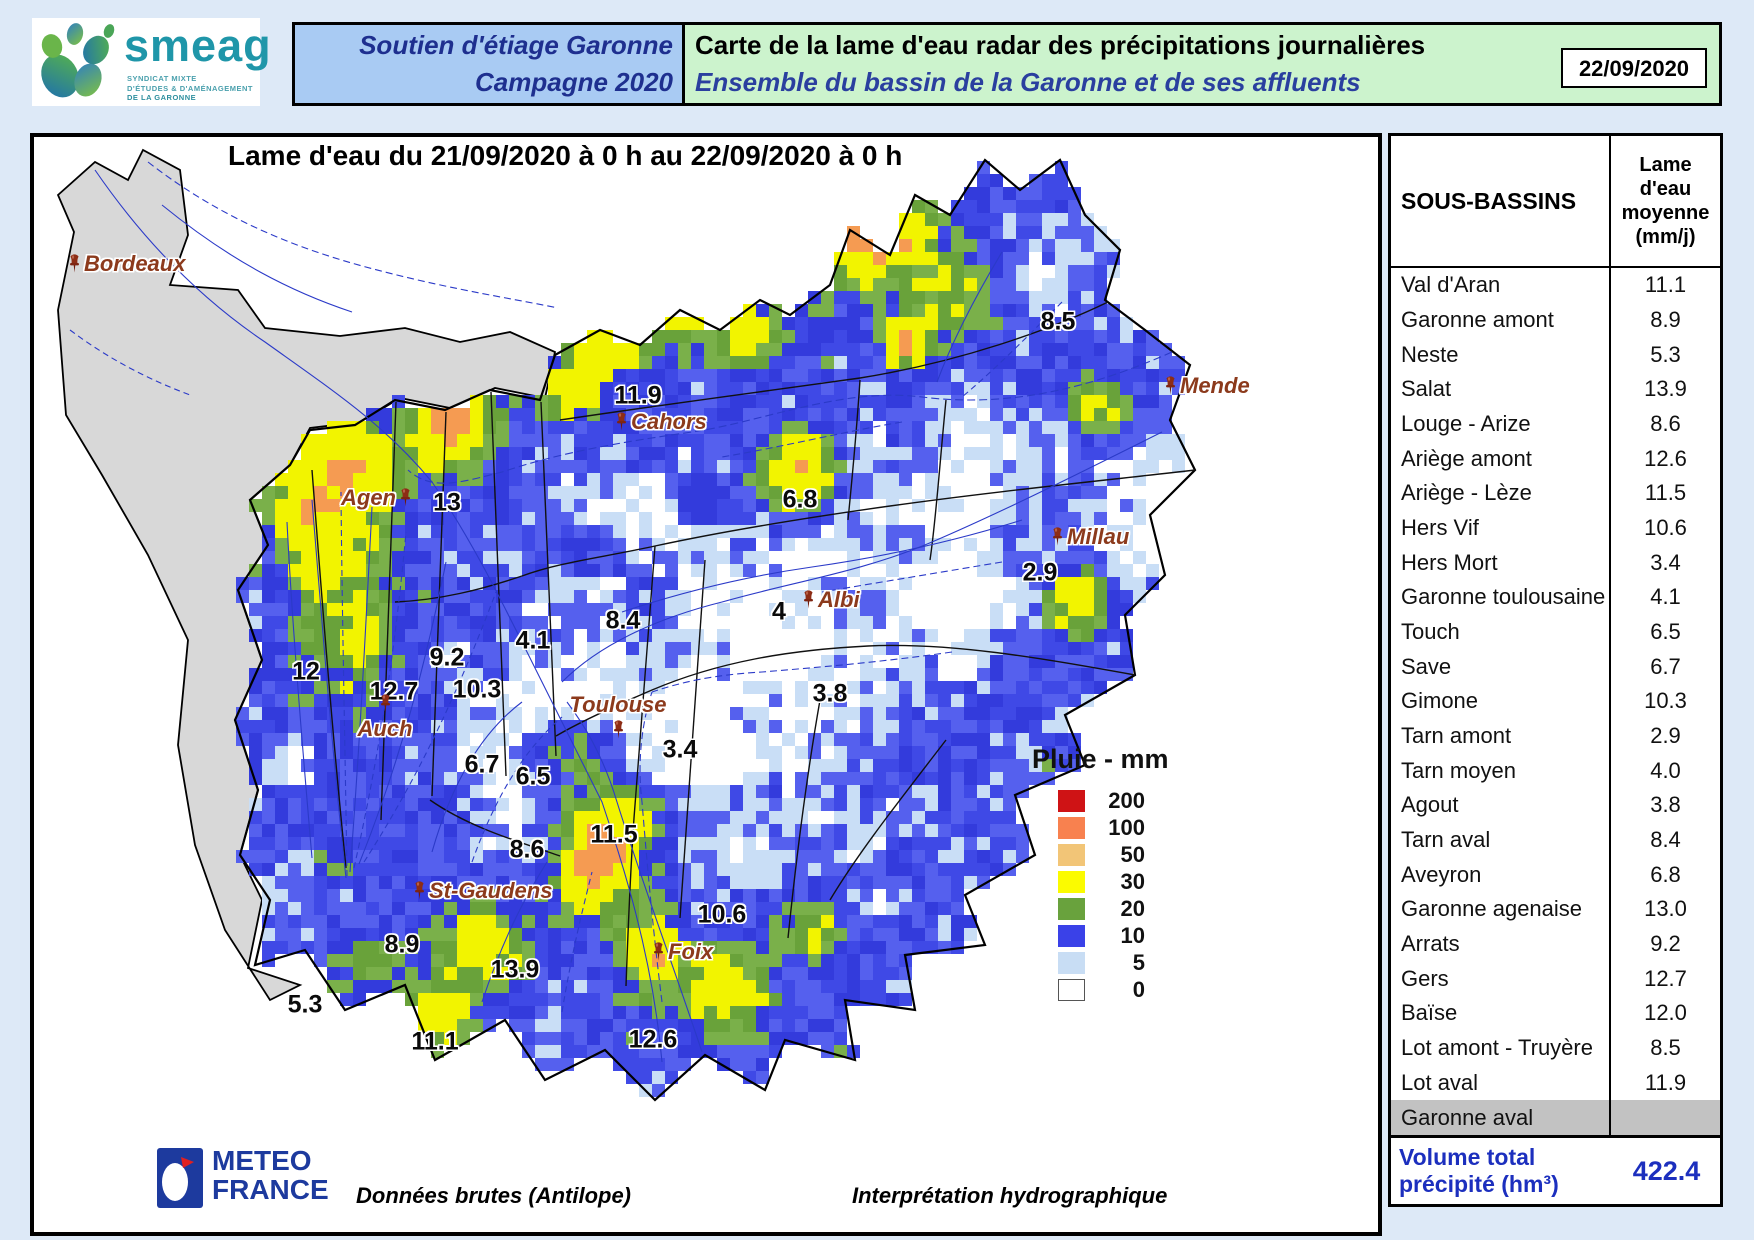  What do you see at coordinates (1555, 944) in the screenshot?
I see `table-row: Arrats 9.2` at bounding box center [1555, 944].